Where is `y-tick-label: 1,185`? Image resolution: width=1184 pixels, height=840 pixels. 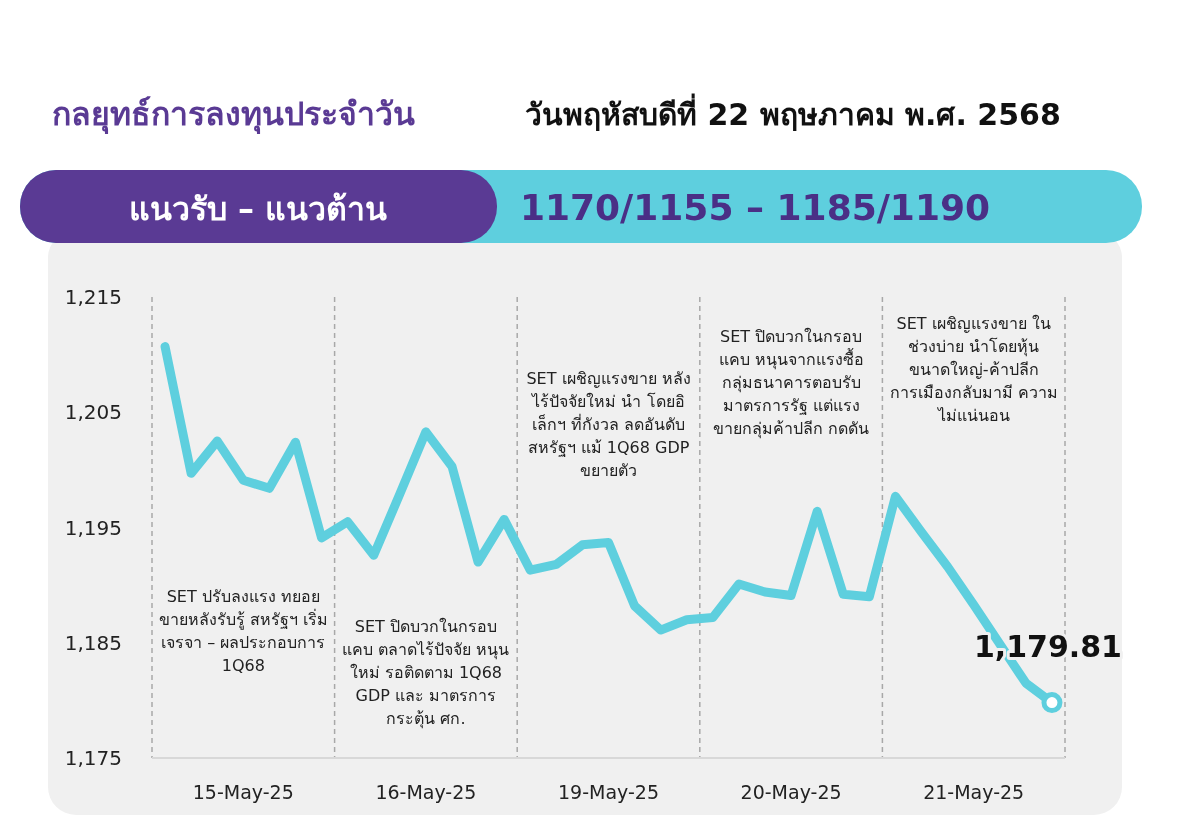 y-tick-label: 1,185 is located at coordinates (93, 642).